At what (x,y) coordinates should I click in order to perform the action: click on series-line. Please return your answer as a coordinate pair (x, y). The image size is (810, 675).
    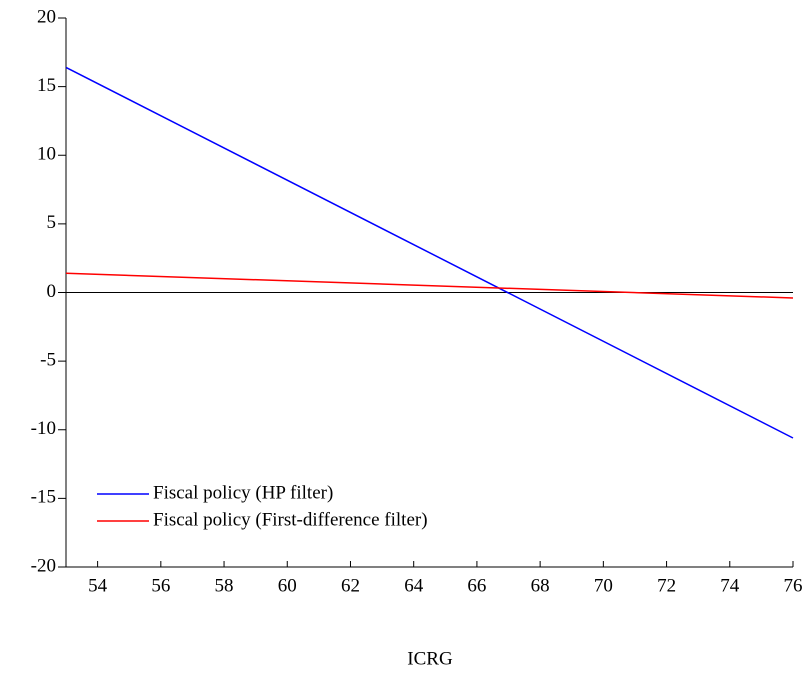
    Looking at the image, I should click on (429, 285).